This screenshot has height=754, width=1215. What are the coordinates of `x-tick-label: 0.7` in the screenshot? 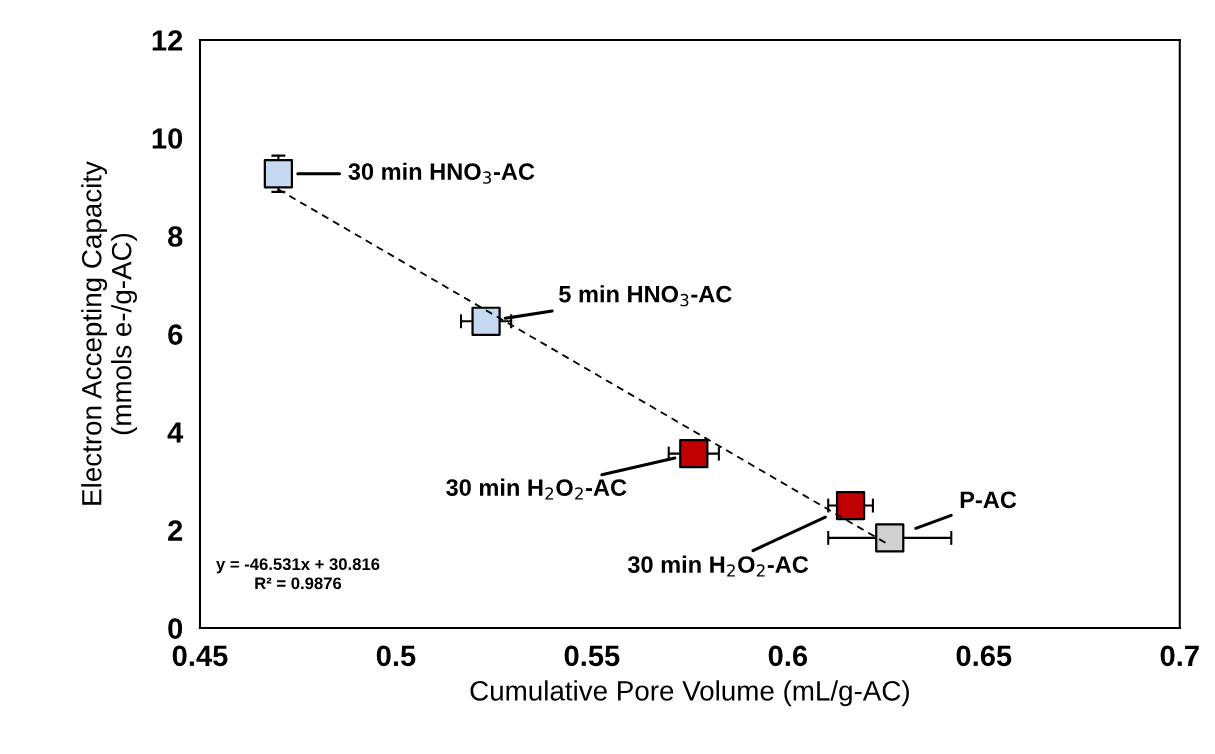 It's located at (1179, 656).